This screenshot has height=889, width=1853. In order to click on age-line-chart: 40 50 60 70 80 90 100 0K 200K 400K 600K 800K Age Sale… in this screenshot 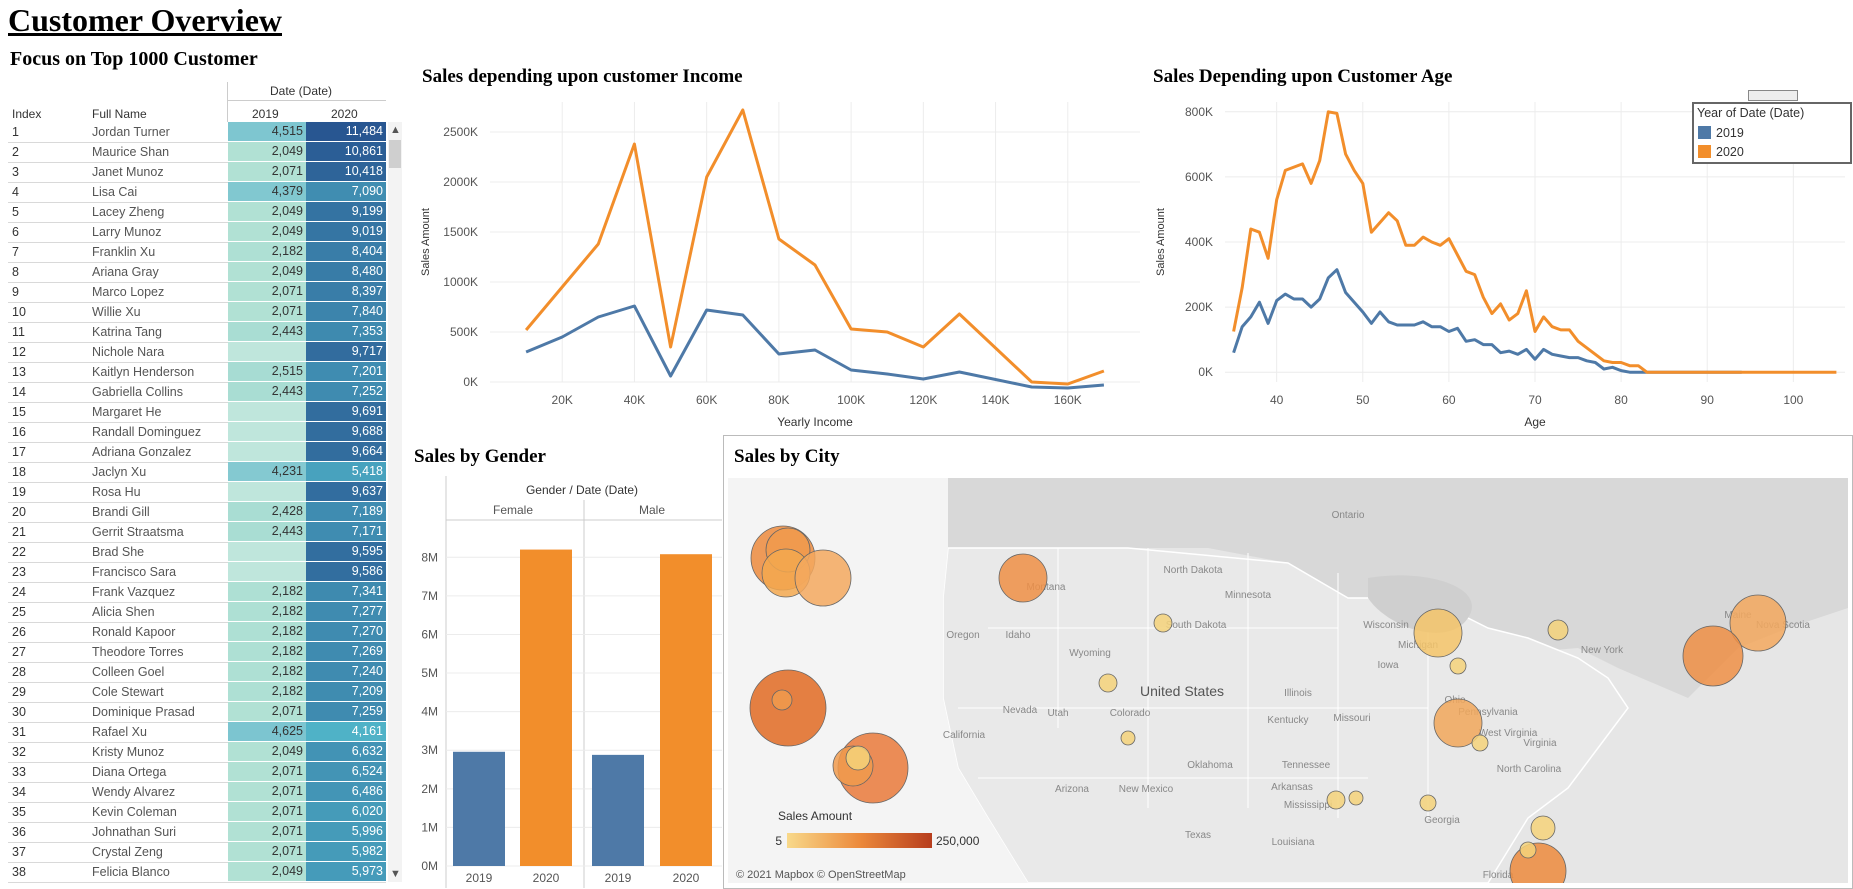, I will do `click(1500, 262)`.